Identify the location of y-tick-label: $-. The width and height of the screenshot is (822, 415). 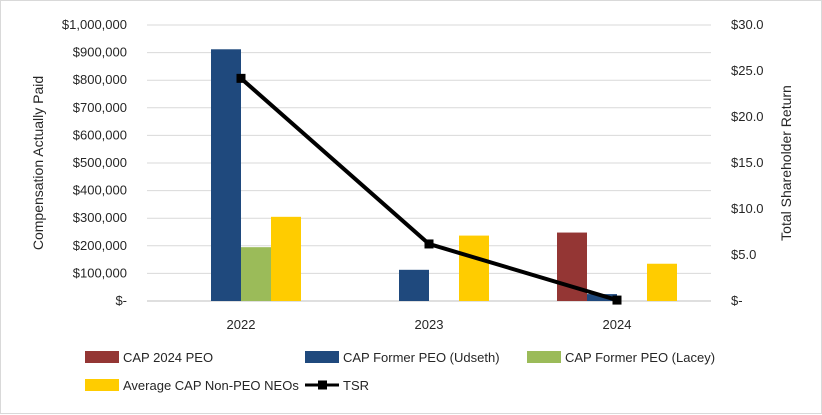
(121, 300).